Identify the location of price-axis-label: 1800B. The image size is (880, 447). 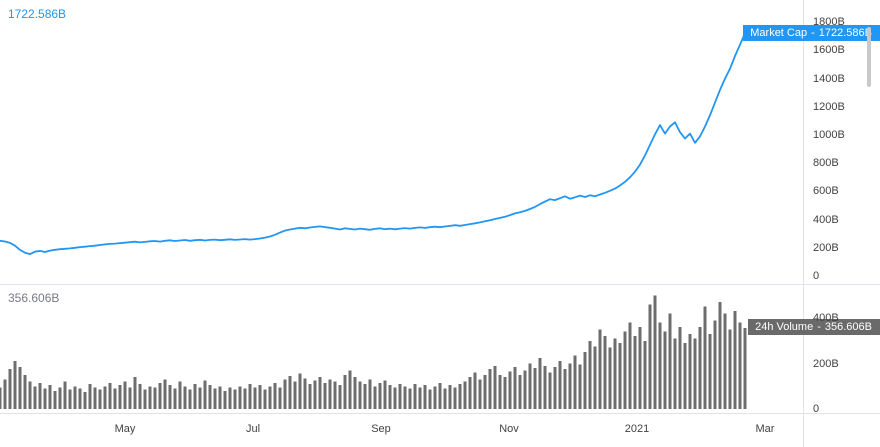
(829, 22).